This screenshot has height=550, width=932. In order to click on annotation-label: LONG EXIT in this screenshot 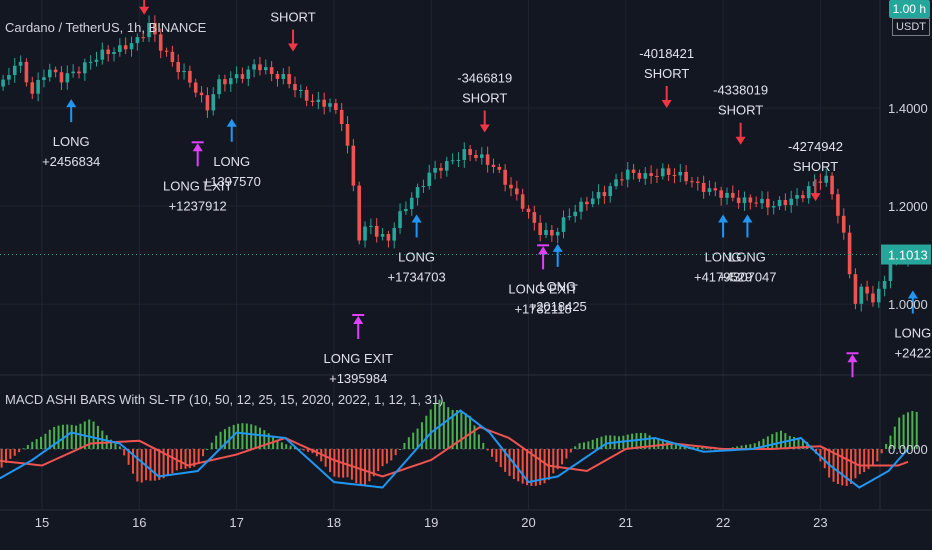, I will do `click(197, 185)`.